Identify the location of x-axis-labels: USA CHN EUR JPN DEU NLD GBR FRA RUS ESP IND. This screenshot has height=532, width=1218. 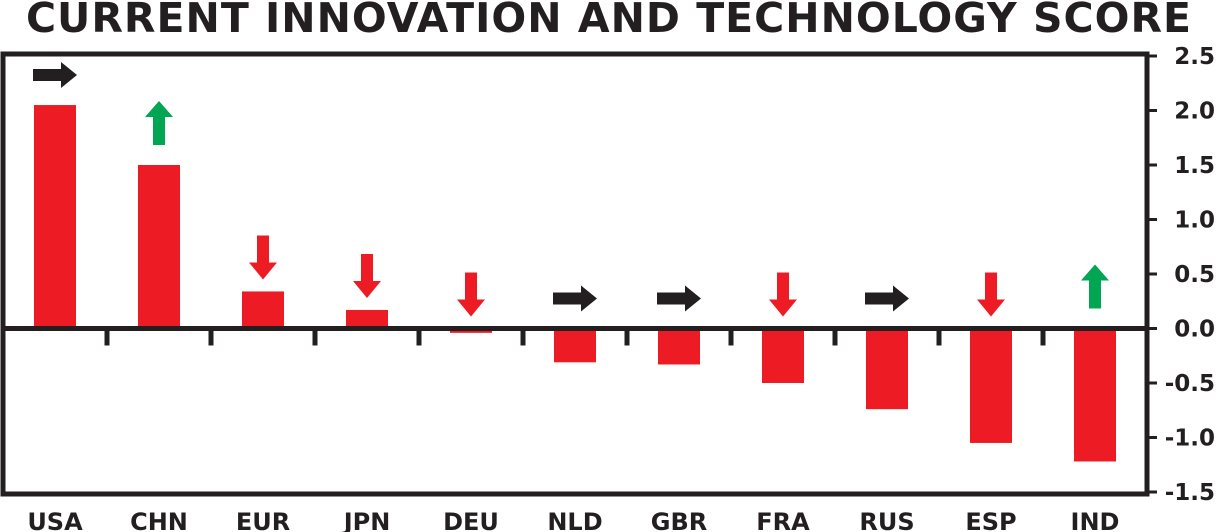
(573, 520).